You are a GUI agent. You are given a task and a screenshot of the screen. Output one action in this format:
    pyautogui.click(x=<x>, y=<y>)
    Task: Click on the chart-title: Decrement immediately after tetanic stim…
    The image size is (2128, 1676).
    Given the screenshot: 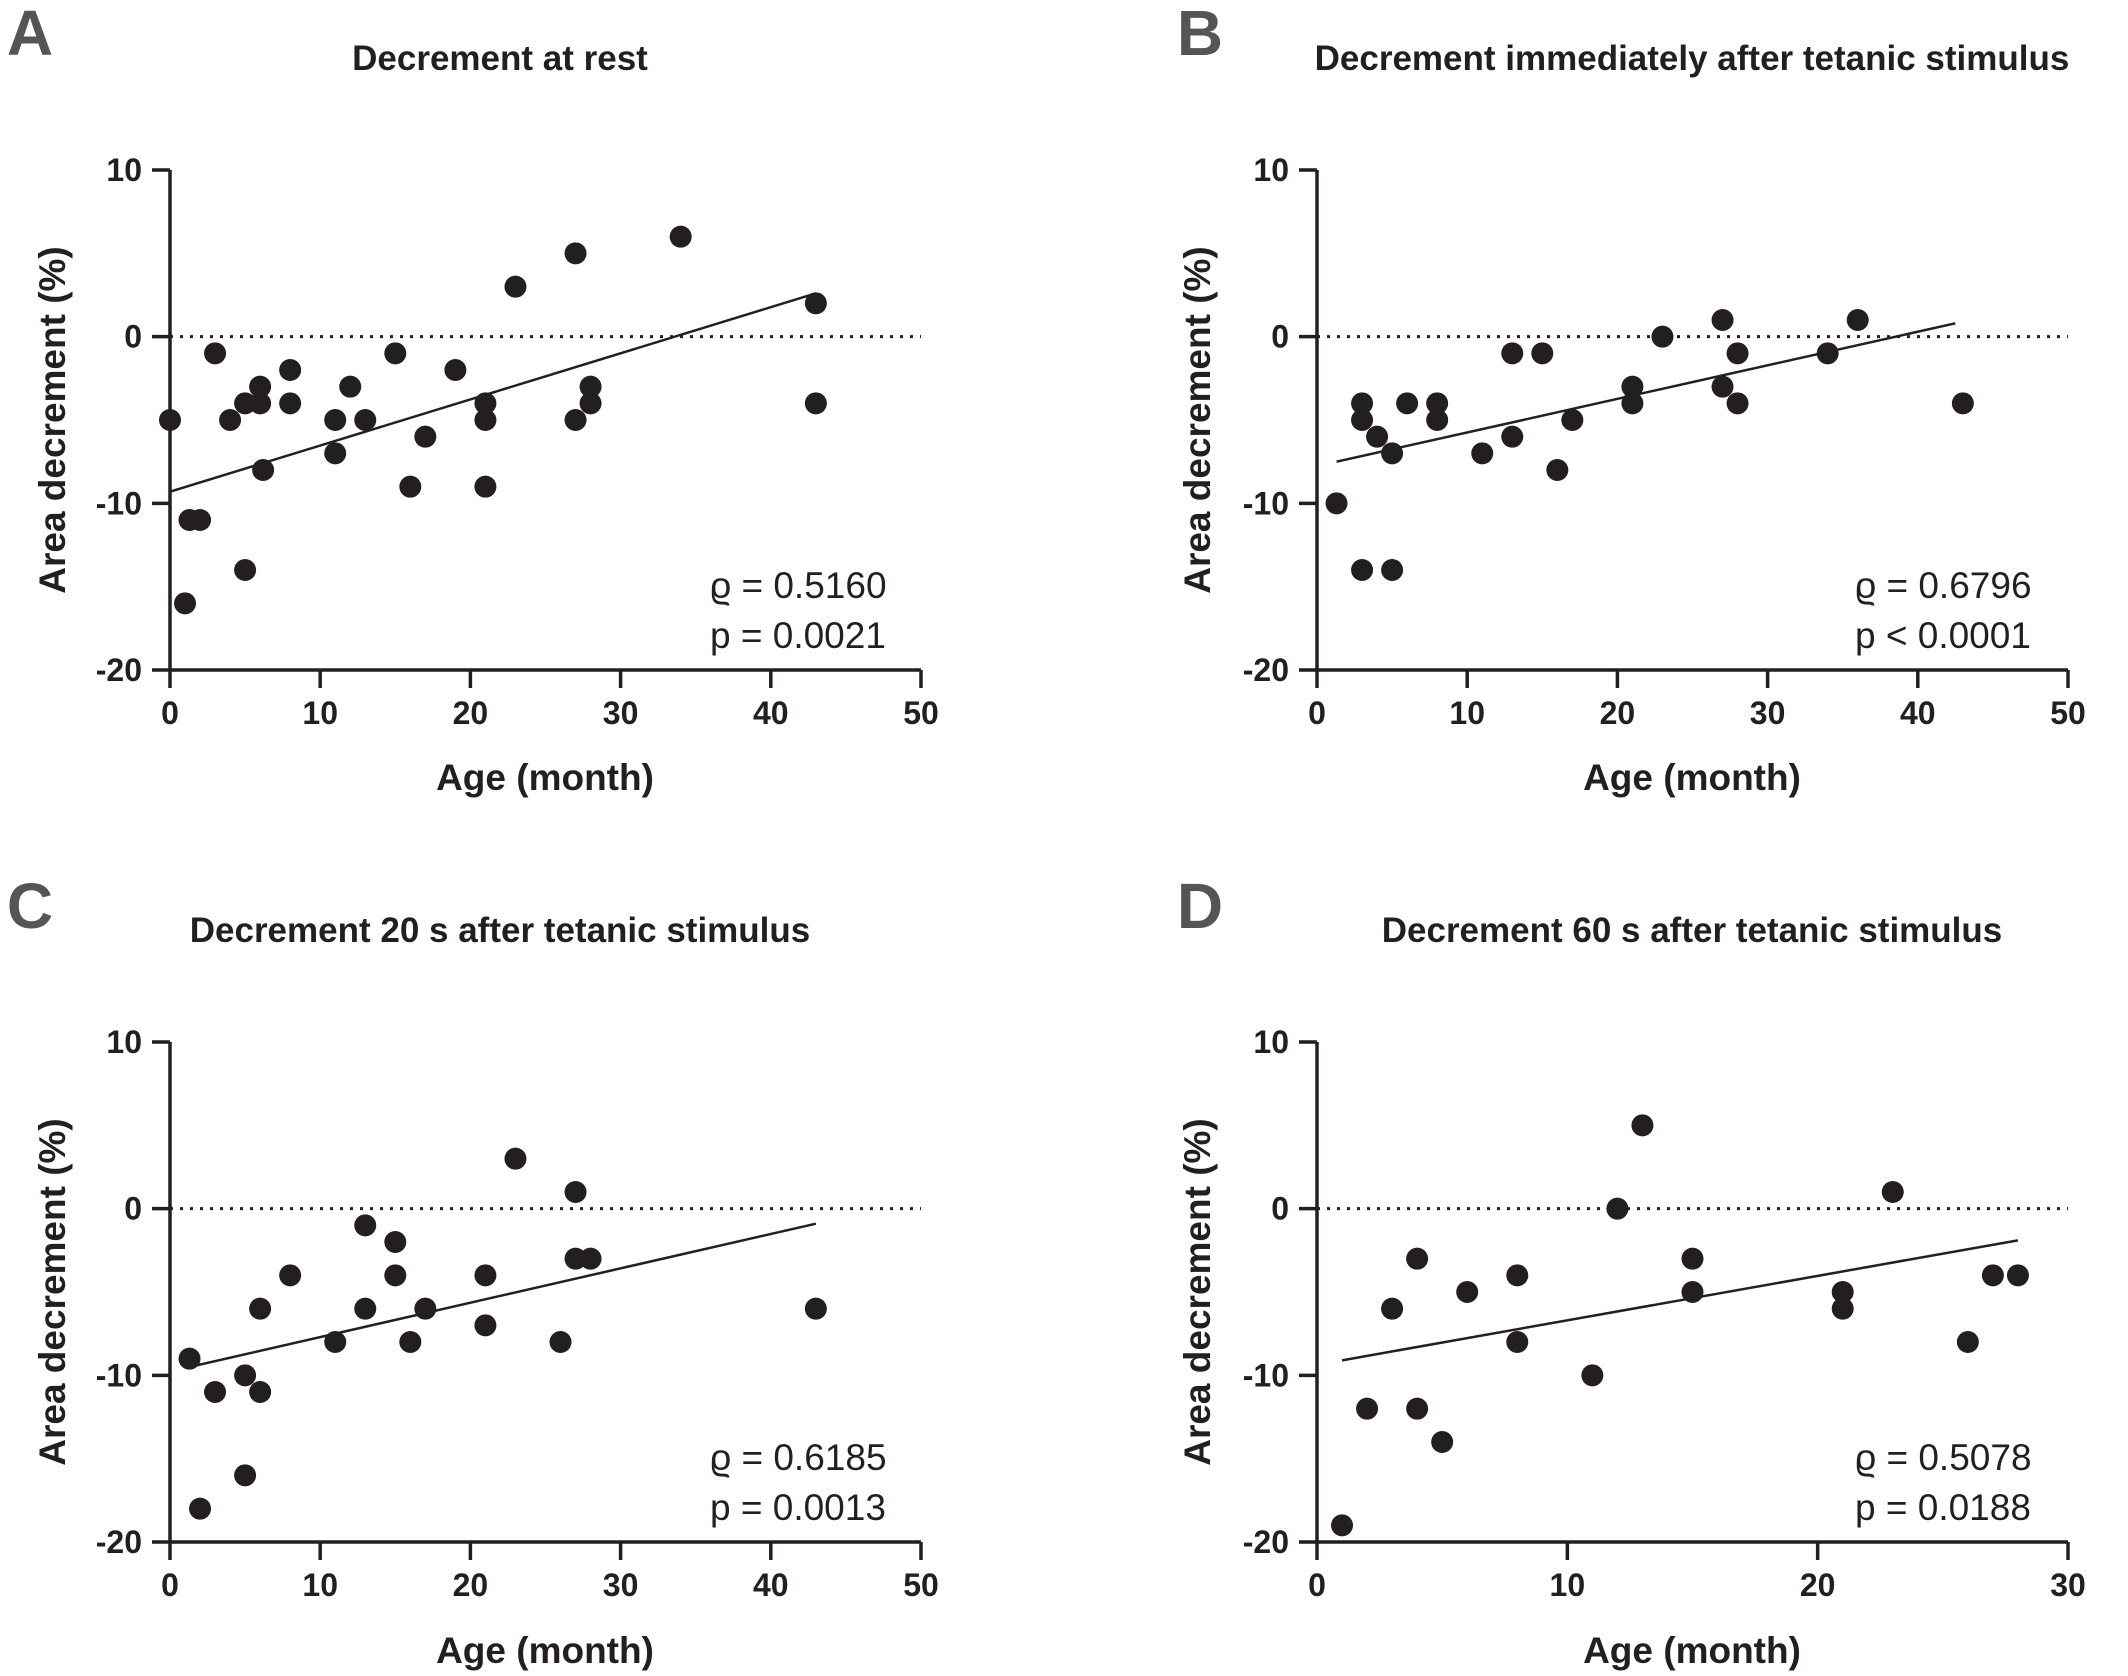 What is the action you would take?
    pyautogui.click(x=1692, y=58)
    